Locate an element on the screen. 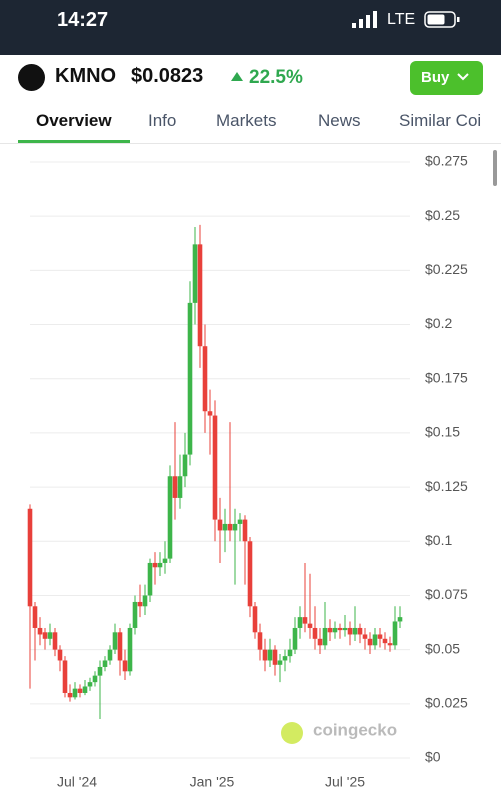 This screenshot has height=800, width=501. watermark: coingecko is located at coordinates (355, 729).